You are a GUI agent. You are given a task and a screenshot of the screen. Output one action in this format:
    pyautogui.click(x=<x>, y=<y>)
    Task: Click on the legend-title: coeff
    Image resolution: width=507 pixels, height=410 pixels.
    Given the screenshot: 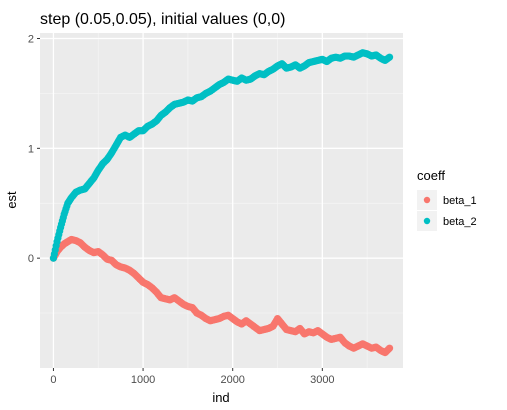 What is the action you would take?
    pyautogui.click(x=431, y=175)
    